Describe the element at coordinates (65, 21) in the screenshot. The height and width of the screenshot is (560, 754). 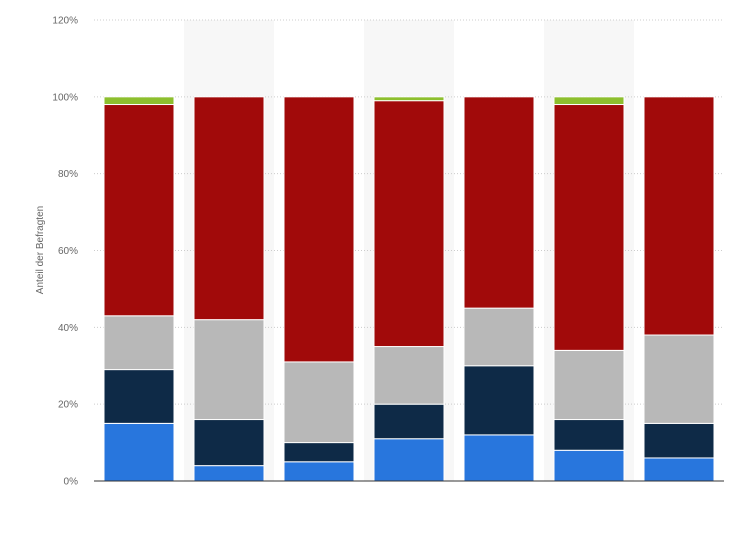
I see `y-tick-label: 120%` at that location.